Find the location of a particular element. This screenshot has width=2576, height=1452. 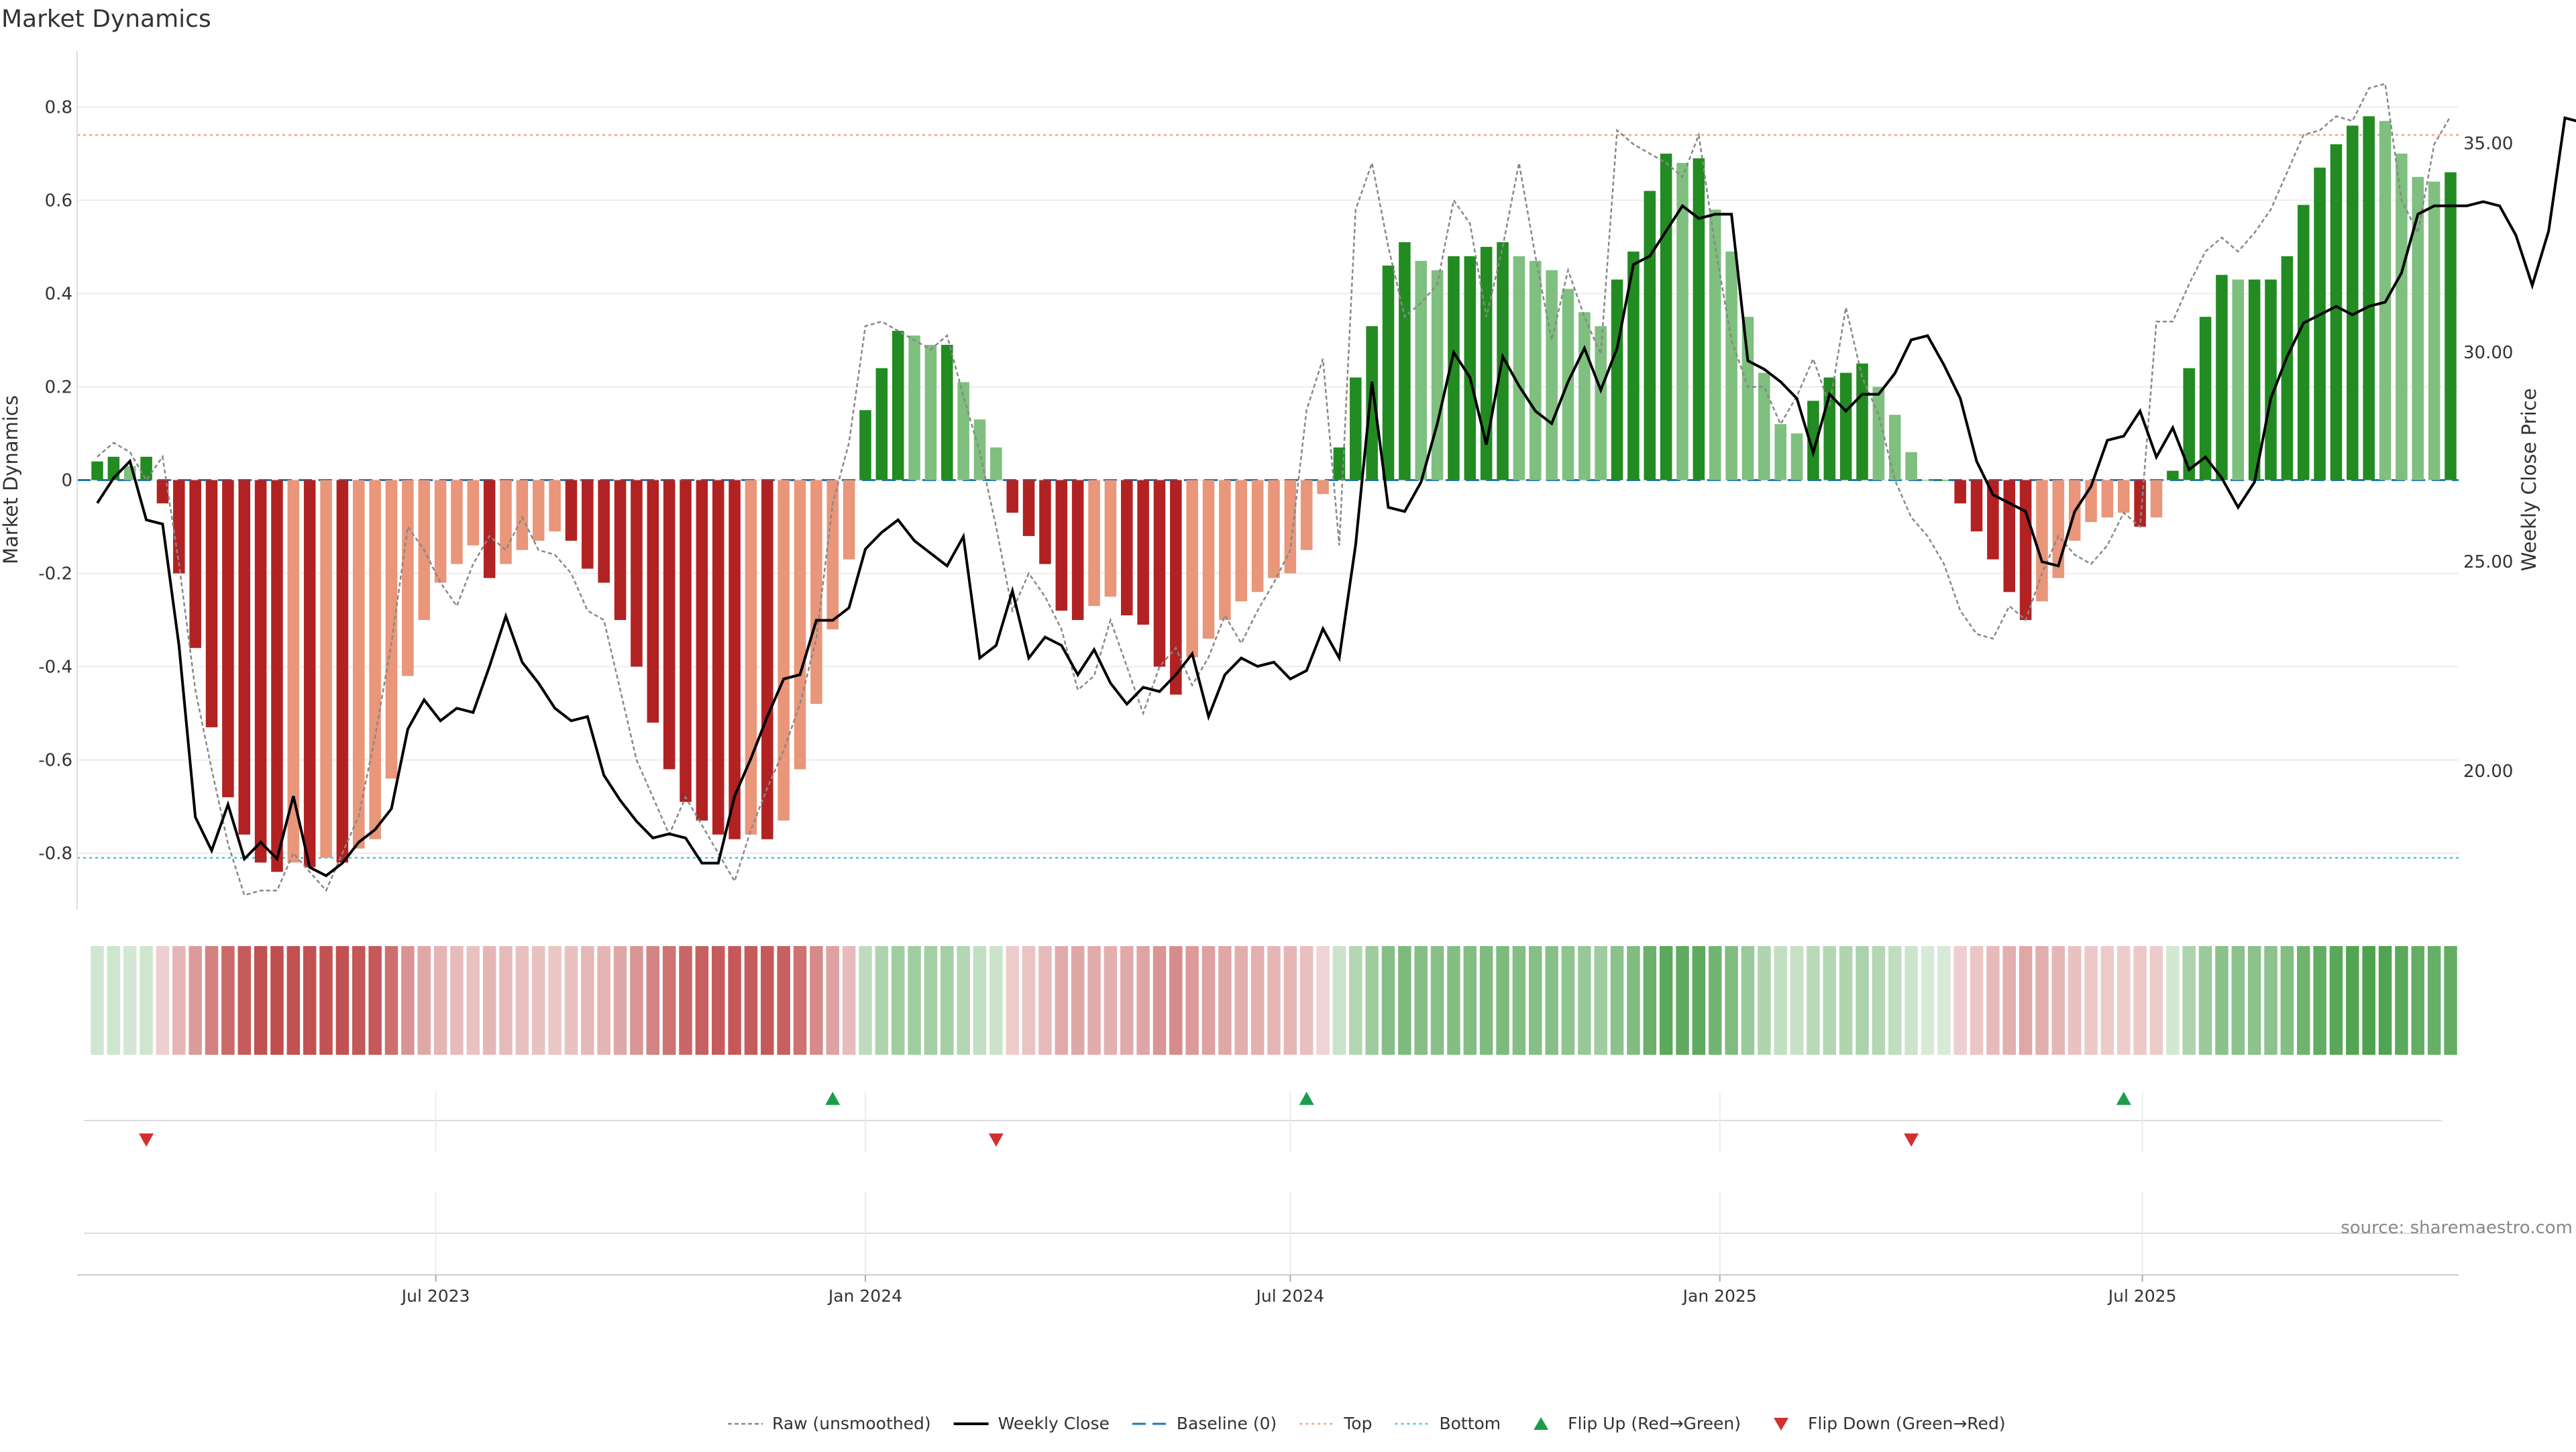

y-tick-label: -0.6 is located at coordinates (55, 761).